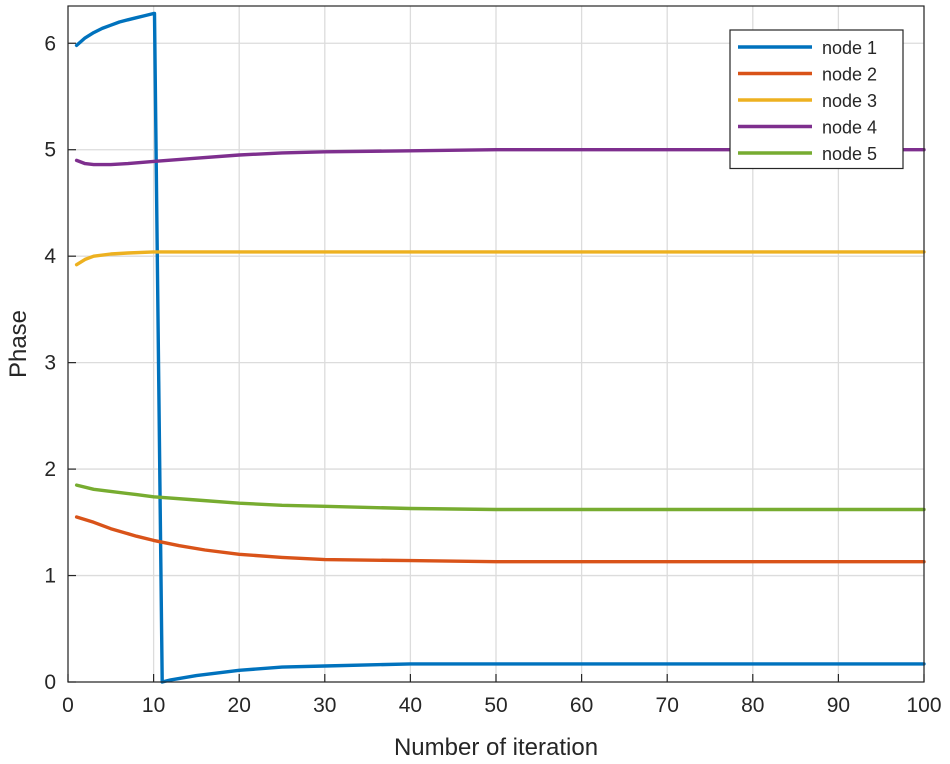 This screenshot has width=950, height=764. I want to click on y-axis-title: Phase, so click(18, 344).